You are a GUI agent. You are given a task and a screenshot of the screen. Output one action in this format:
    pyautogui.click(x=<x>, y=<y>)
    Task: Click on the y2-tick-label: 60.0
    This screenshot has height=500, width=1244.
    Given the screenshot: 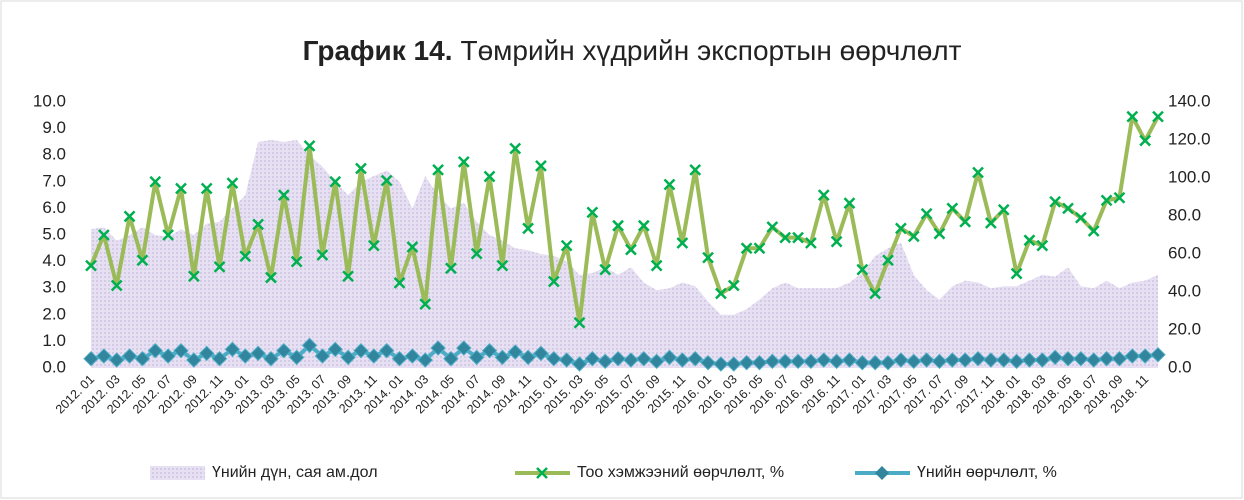 What is the action you would take?
    pyautogui.click(x=1184, y=252)
    